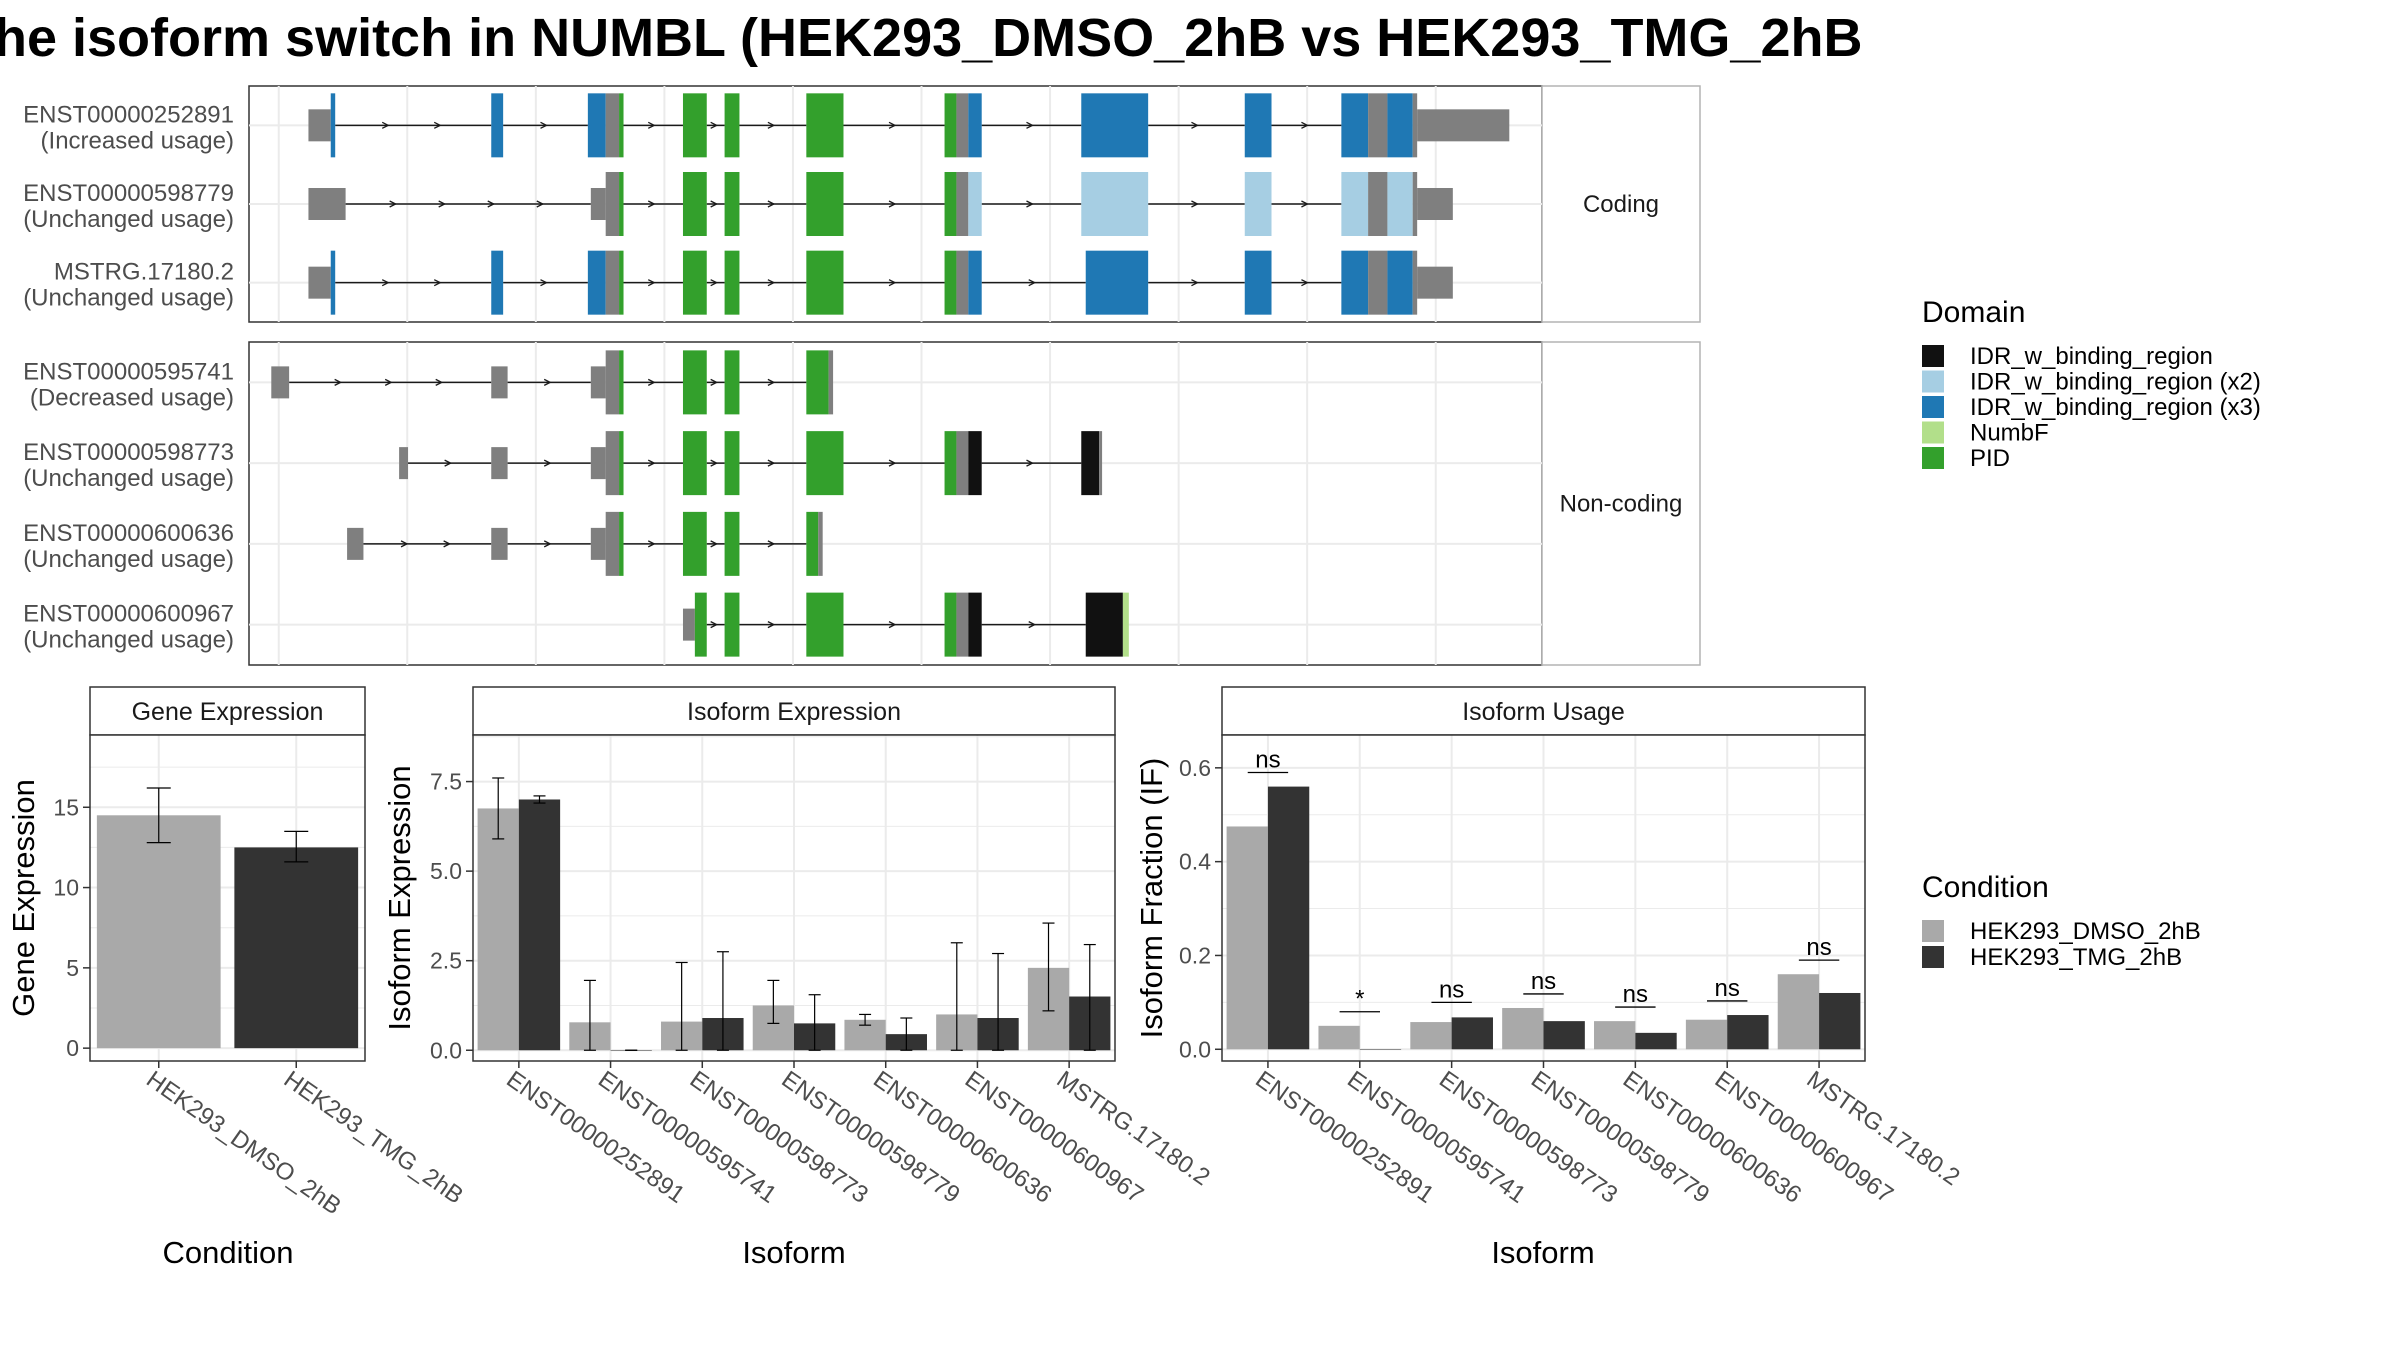 This screenshot has height=1350, width=2400. What do you see at coordinates (446, 782) in the screenshot?
I see `y-tick-label: 7.5` at bounding box center [446, 782].